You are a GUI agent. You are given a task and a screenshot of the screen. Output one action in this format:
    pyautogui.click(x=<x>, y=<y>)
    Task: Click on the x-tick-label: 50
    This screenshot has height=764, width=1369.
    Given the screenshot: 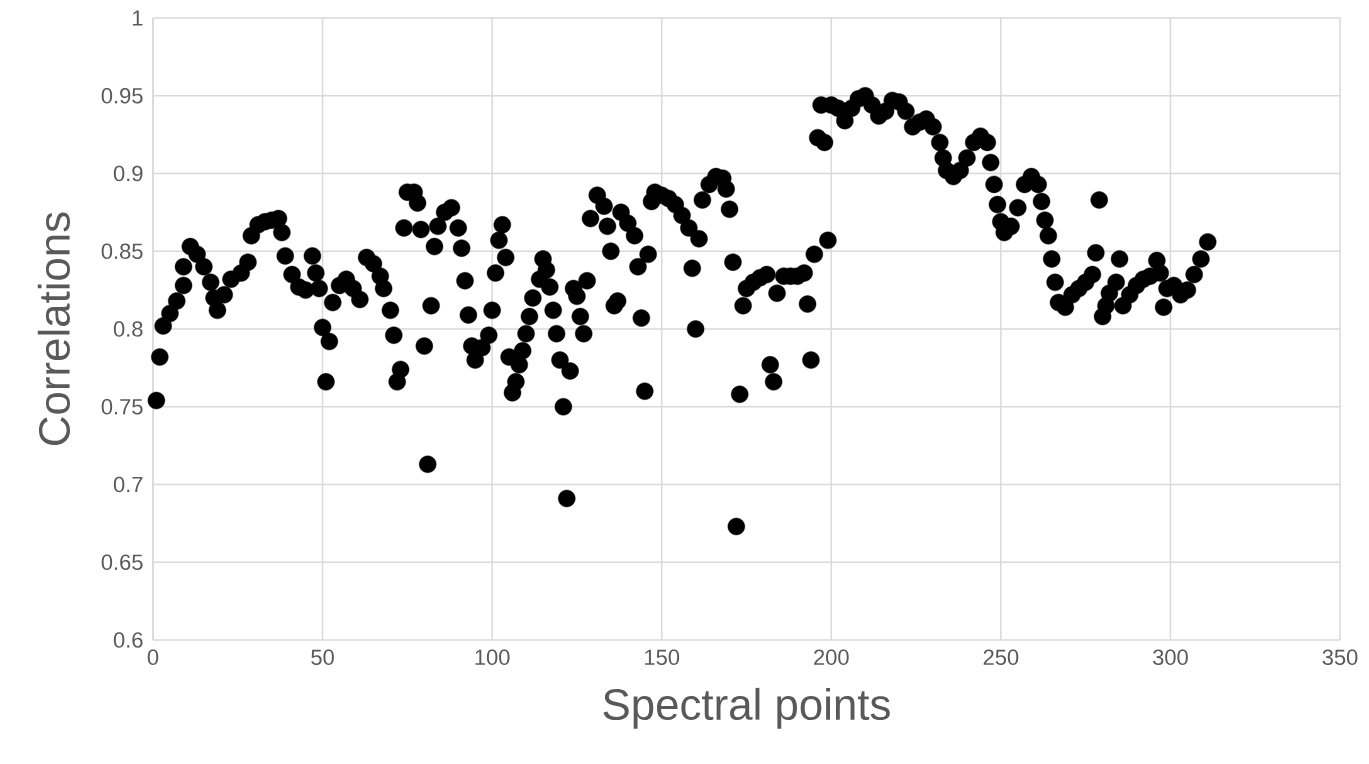 What is the action you would take?
    pyautogui.click(x=322, y=657)
    